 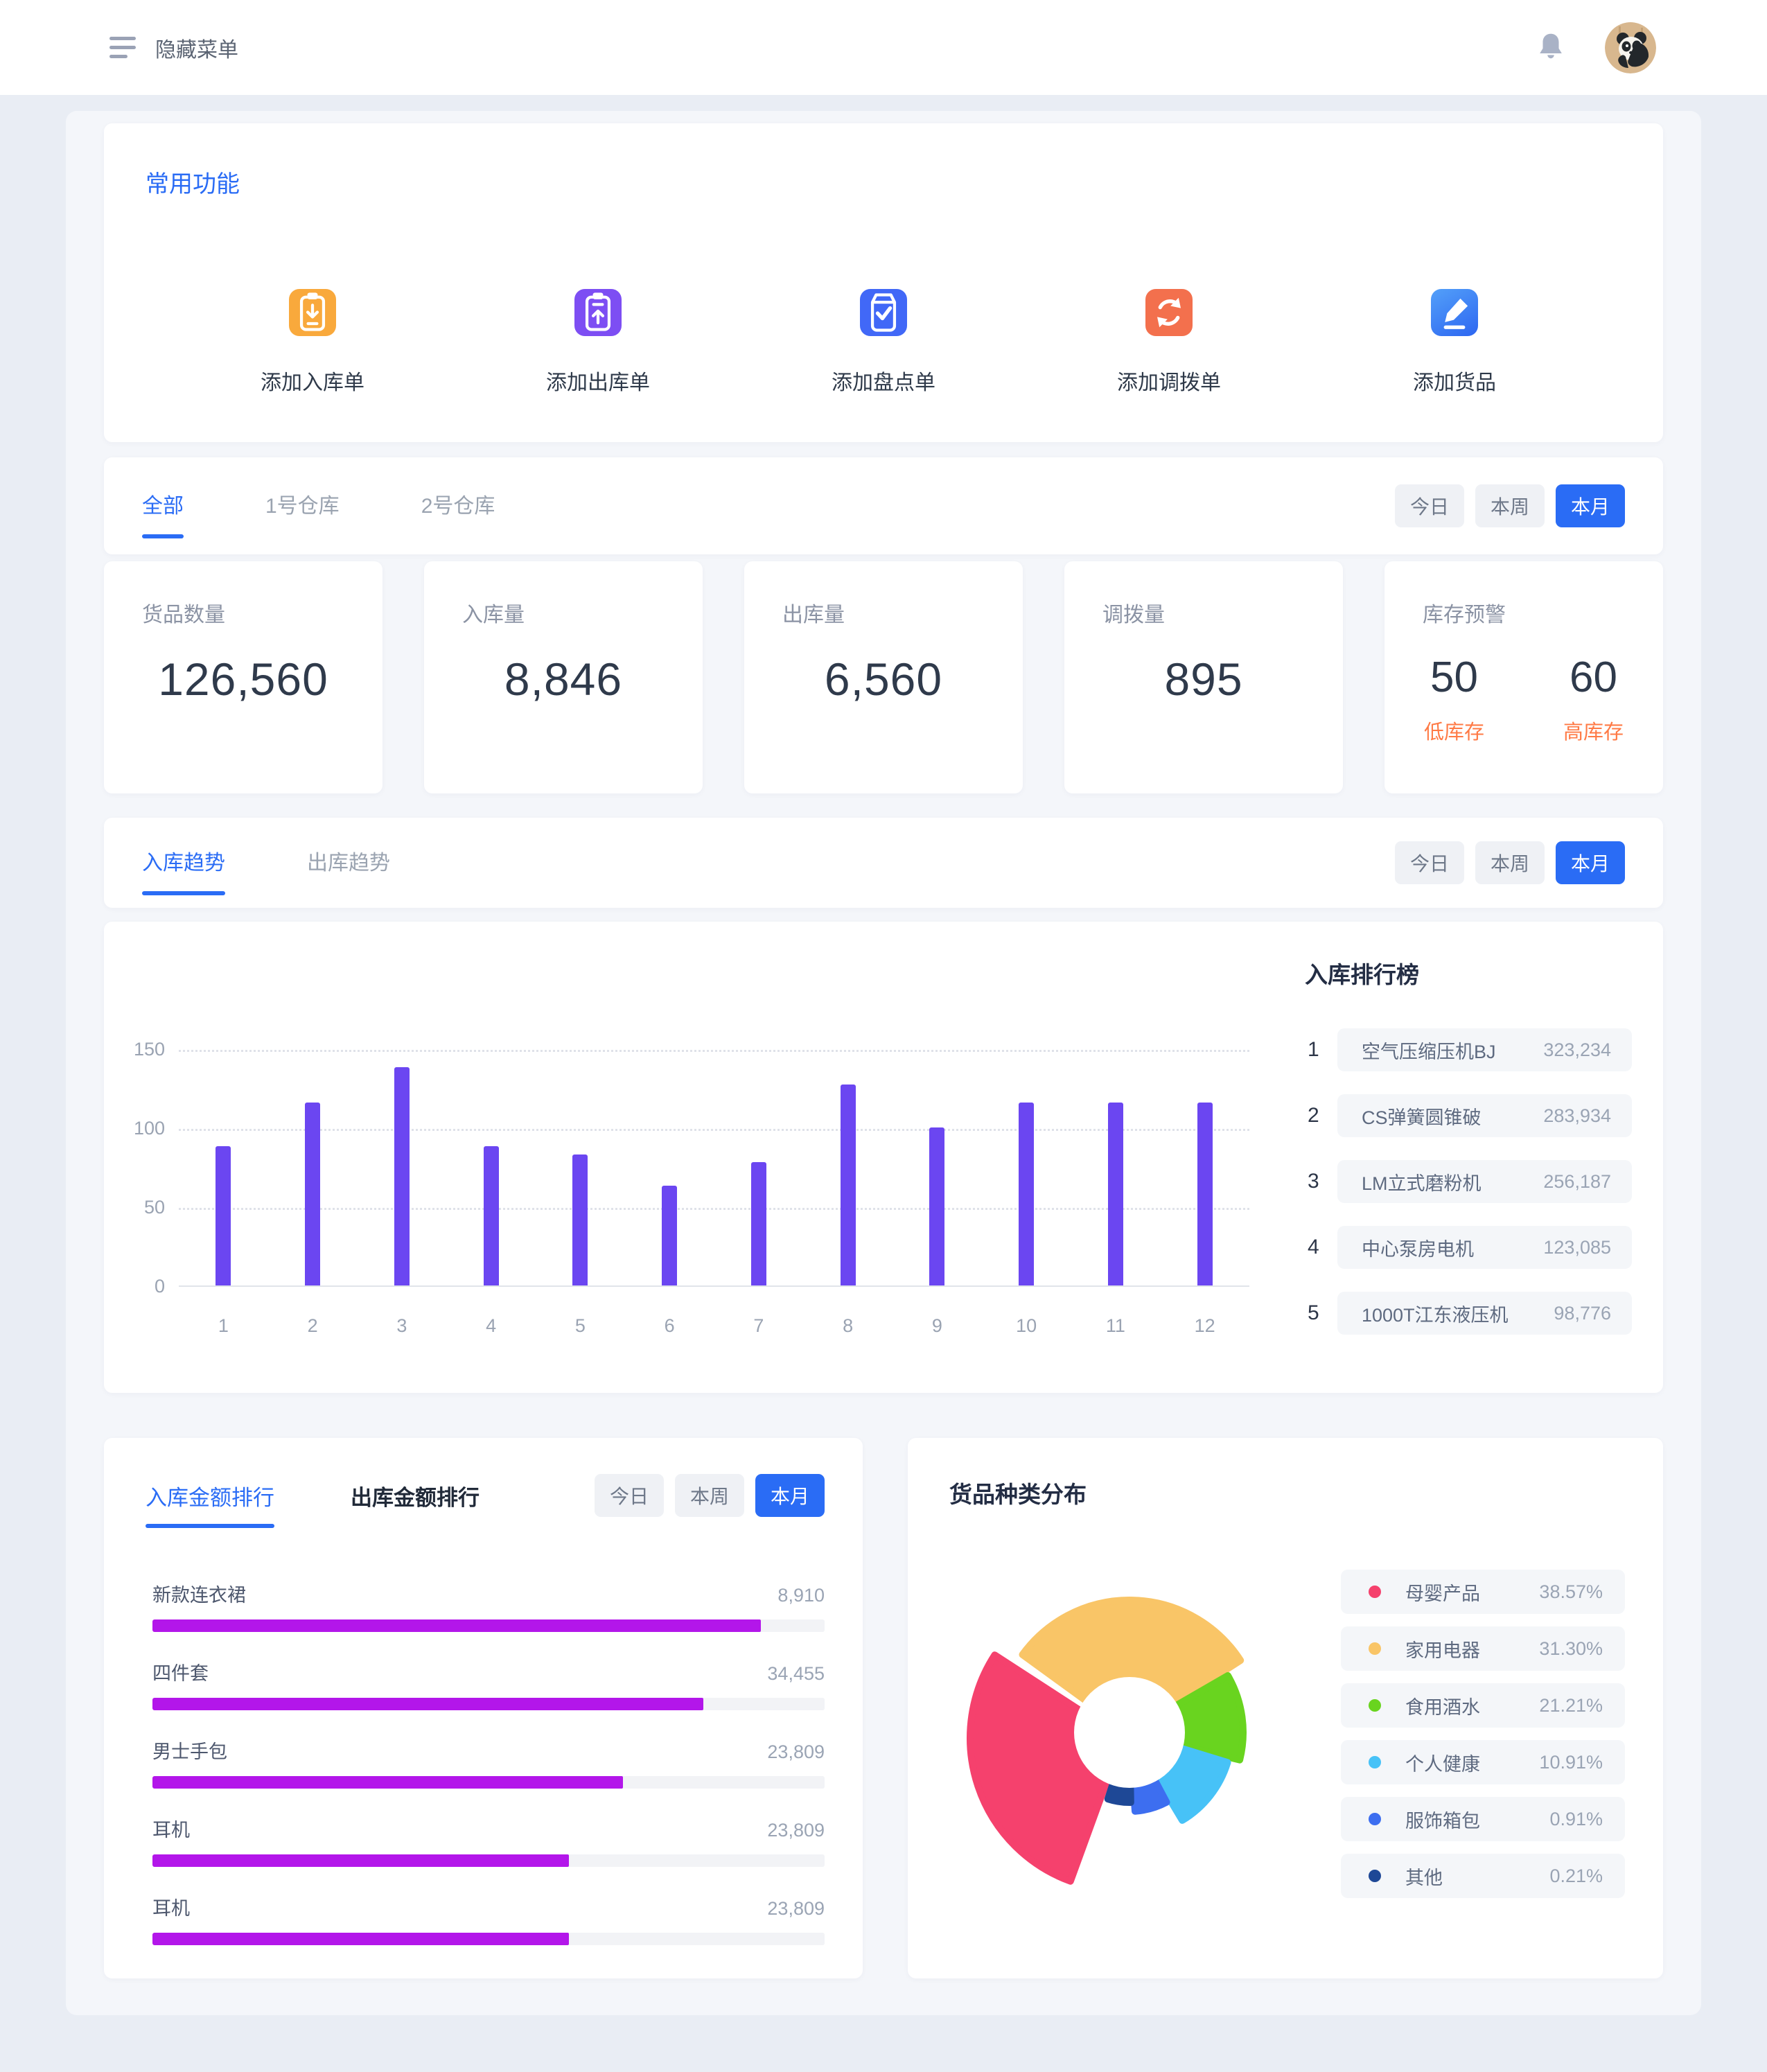 What do you see at coordinates (210, 1504) in the screenshot?
I see `tab-inbound-amount-ranking: 入库金额排行` at bounding box center [210, 1504].